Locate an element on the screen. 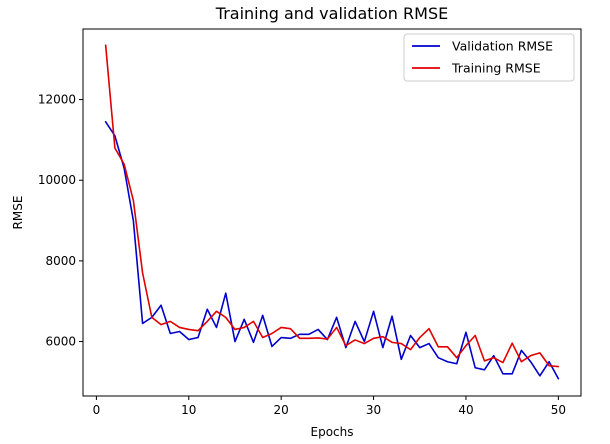 The height and width of the screenshot is (444, 610). legend-items: Validation RMSE Training RMSE is located at coordinates (482, 57).